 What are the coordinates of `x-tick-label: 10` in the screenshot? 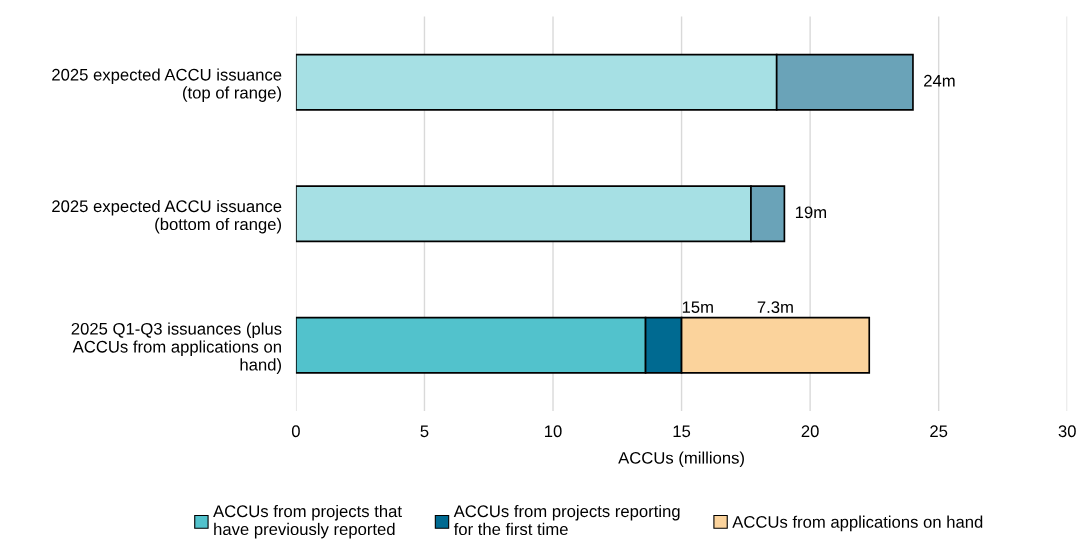 It's located at (553, 431).